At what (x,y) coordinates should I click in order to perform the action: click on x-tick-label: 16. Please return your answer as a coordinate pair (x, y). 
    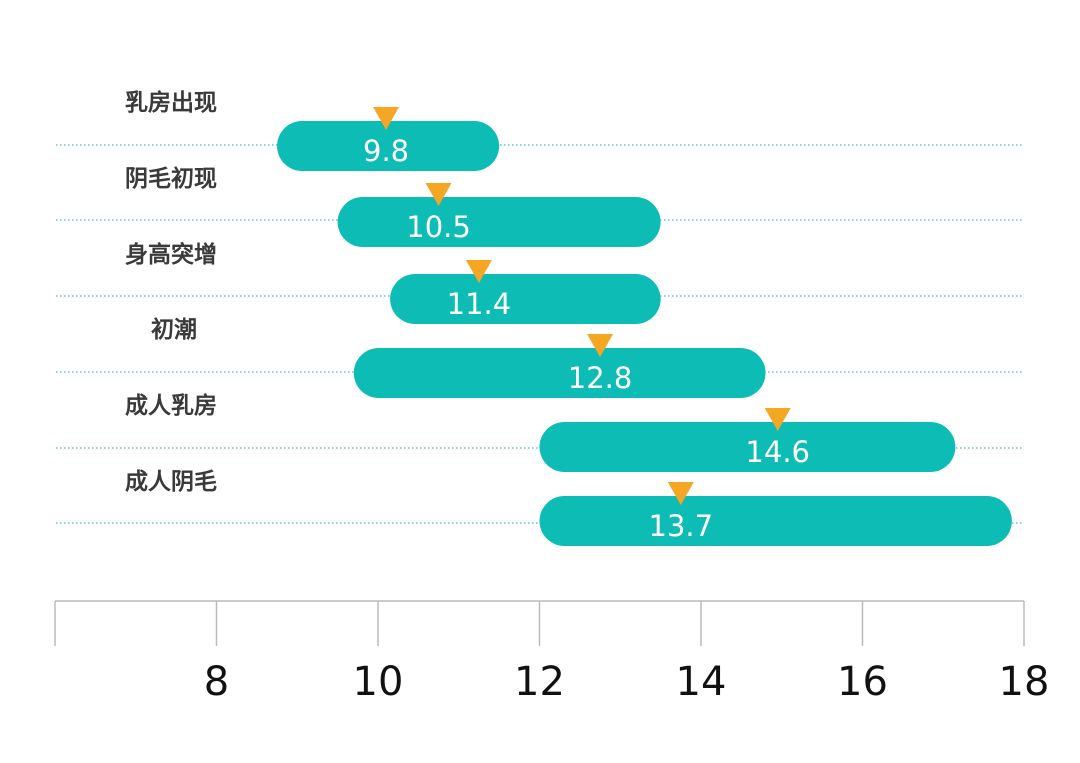
    Looking at the image, I should click on (862, 682).